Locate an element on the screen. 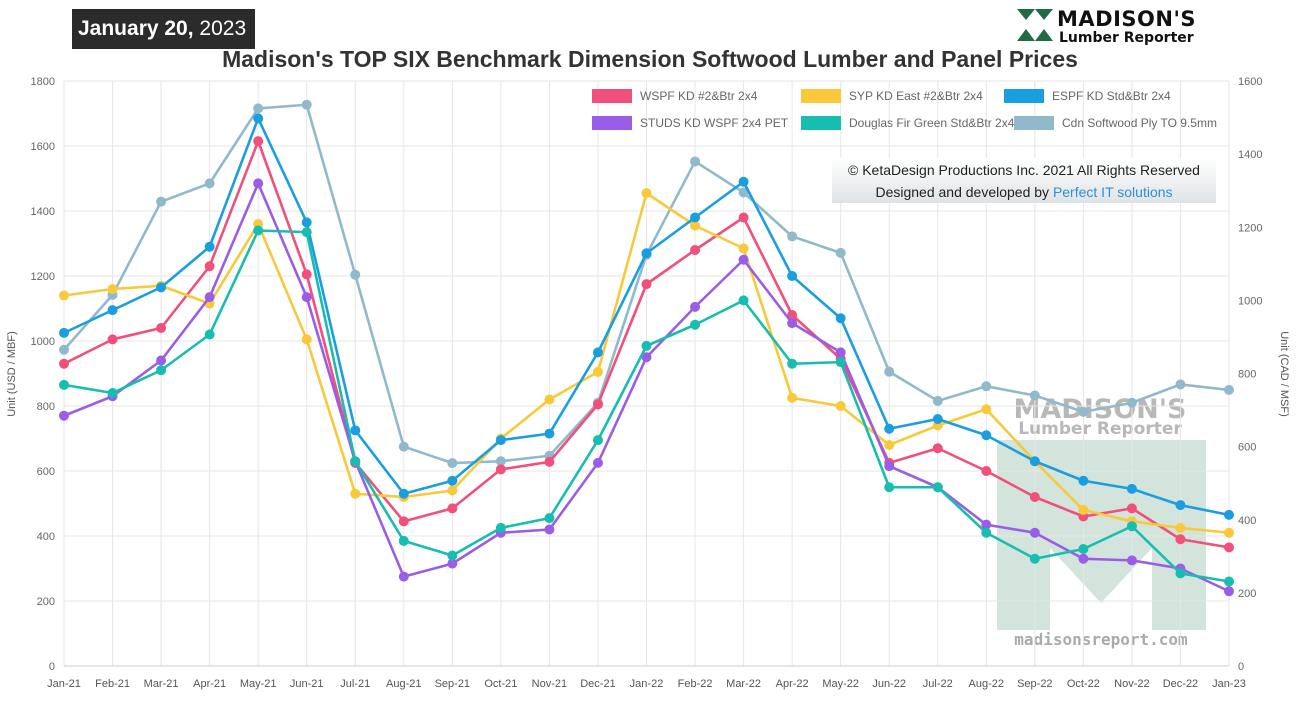 This screenshot has width=1300, height=702. legend-item: ESPF KD Std&Btr 2x4 is located at coordinates (1087, 96).